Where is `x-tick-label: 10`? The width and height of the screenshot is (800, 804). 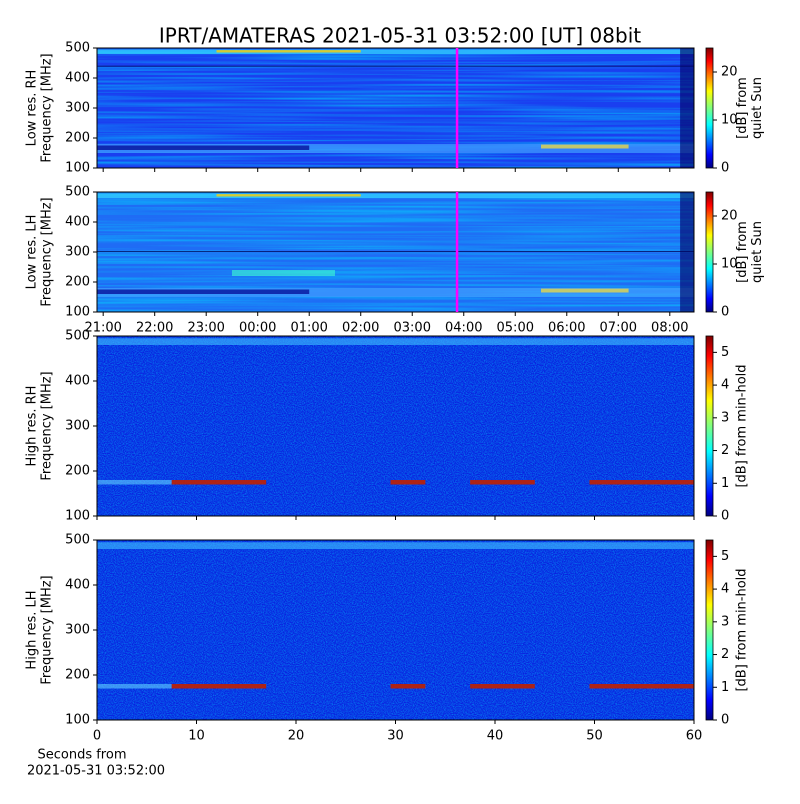 x-tick-label: 10 is located at coordinates (196, 736).